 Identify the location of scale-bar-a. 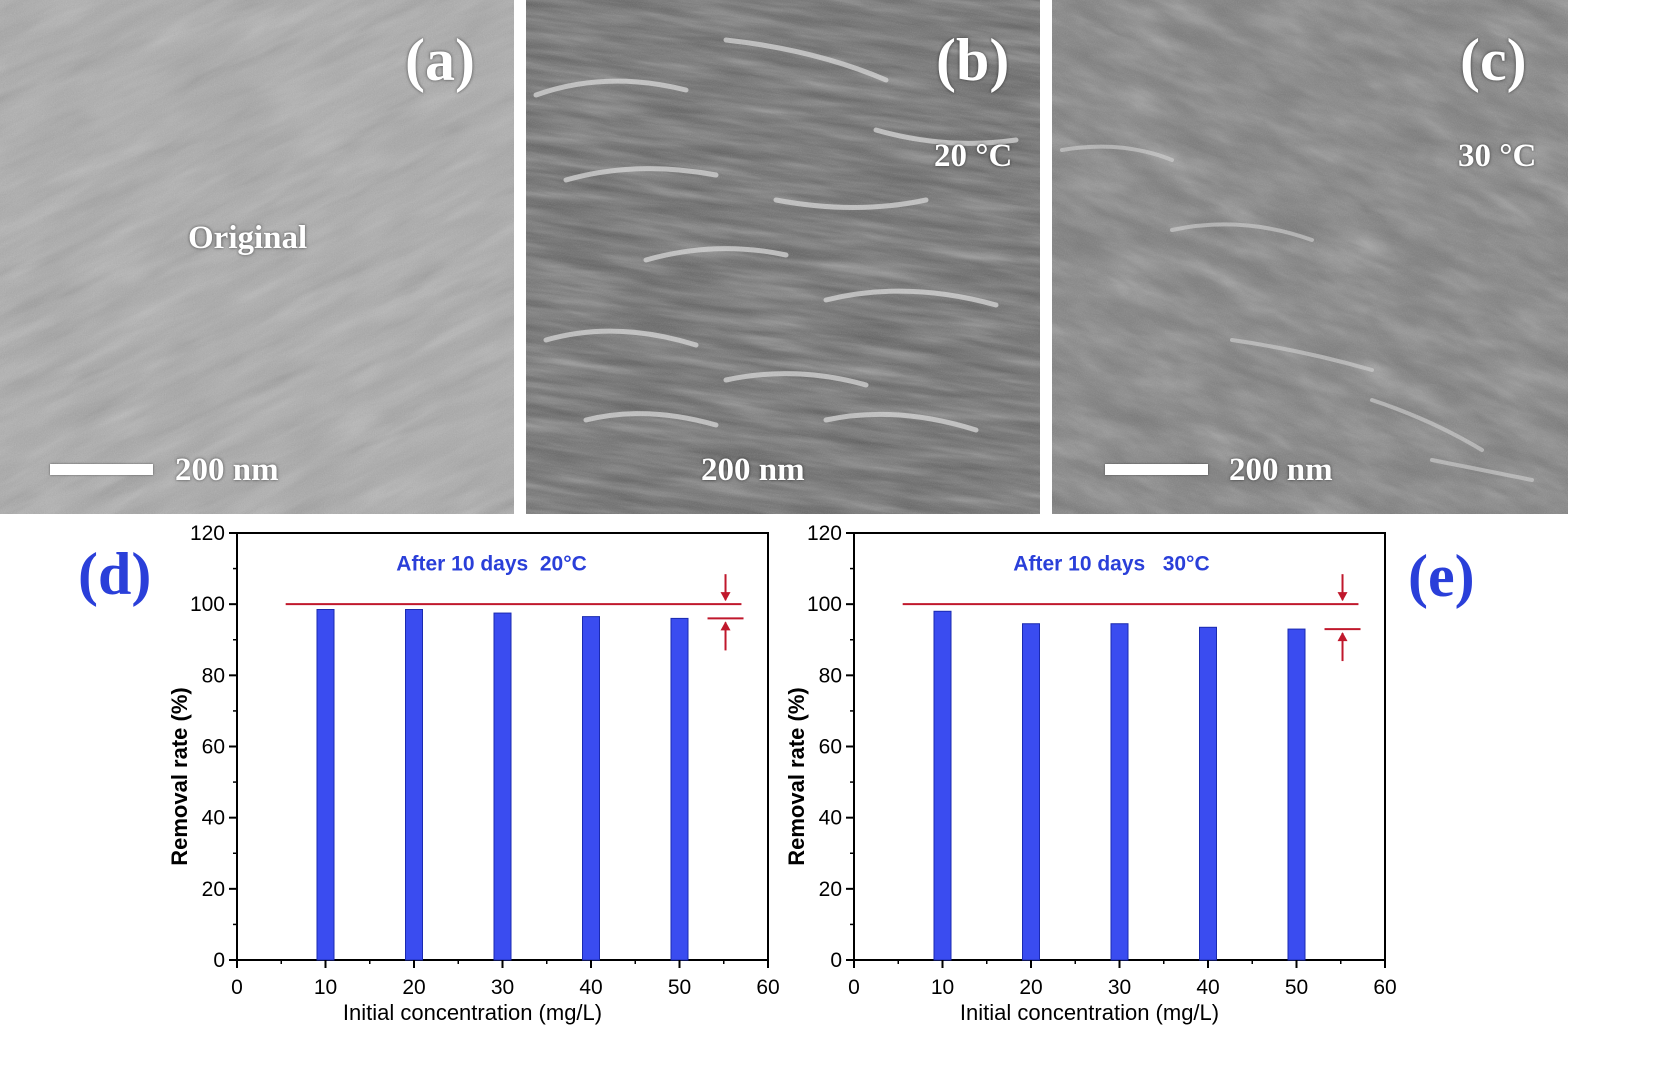
(101, 469).